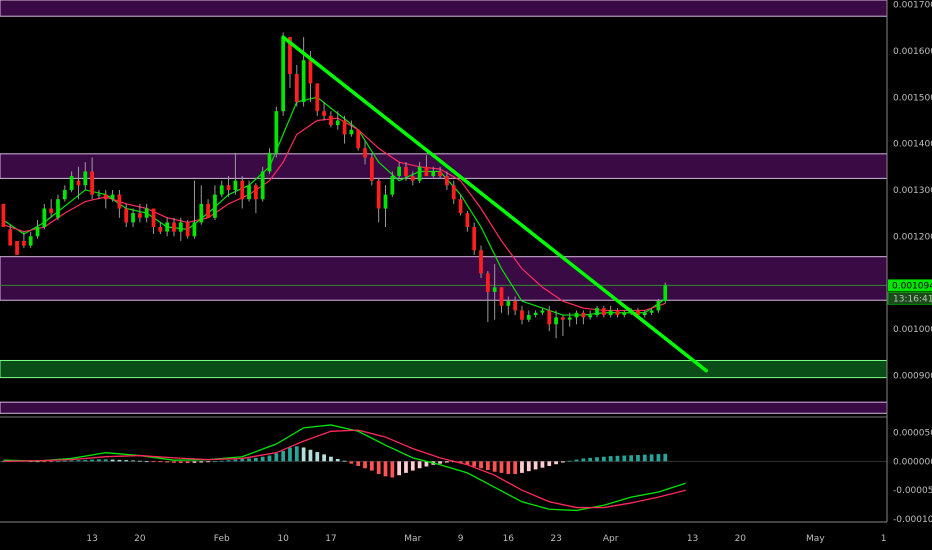 This screenshot has height=550, width=932. What do you see at coordinates (912, 462) in the screenshot?
I see `macd-tick-label: 0.000000` at bounding box center [912, 462].